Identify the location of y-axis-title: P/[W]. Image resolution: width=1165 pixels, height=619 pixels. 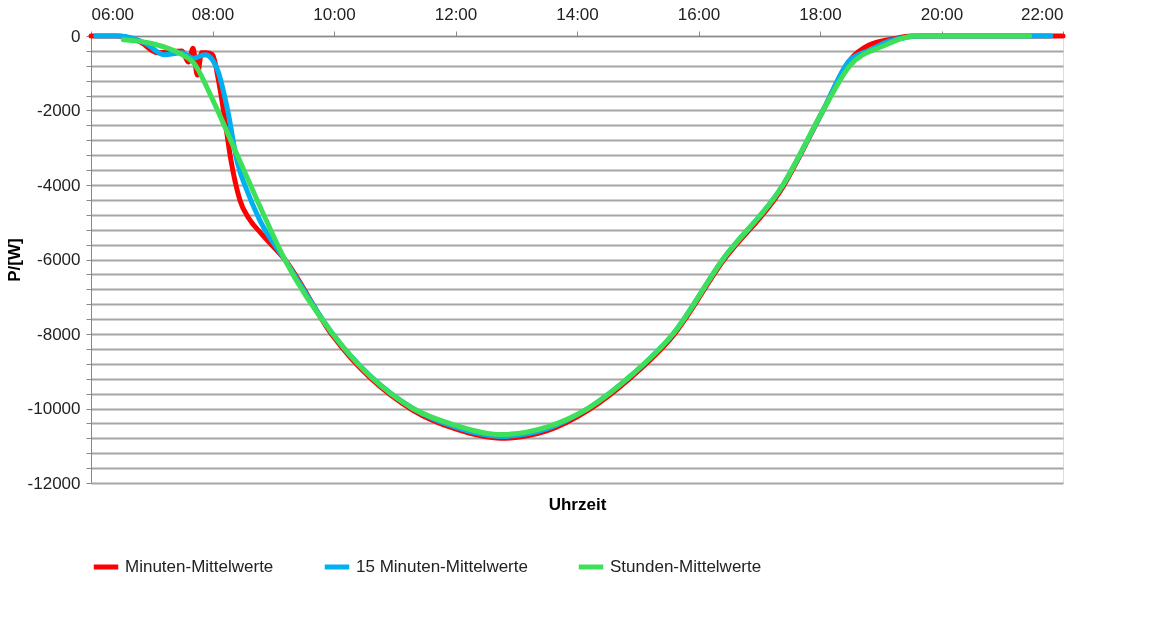
(14, 260).